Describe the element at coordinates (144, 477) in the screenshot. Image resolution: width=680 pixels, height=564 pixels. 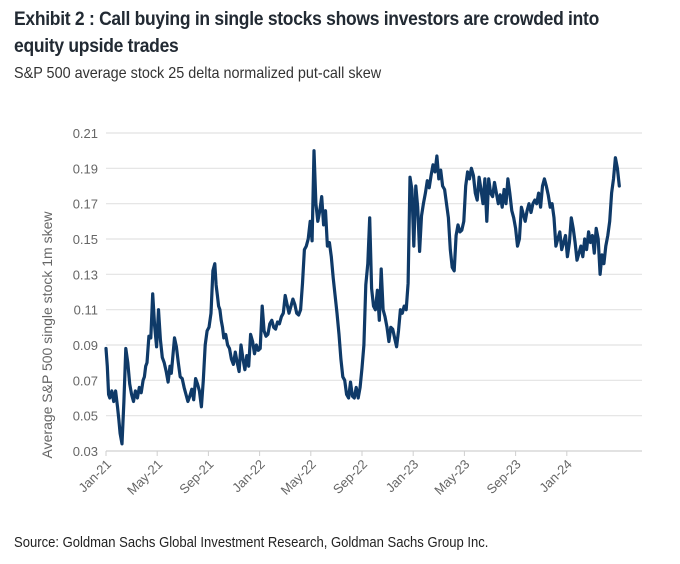
I see `x-tick-label: May-21` at that location.